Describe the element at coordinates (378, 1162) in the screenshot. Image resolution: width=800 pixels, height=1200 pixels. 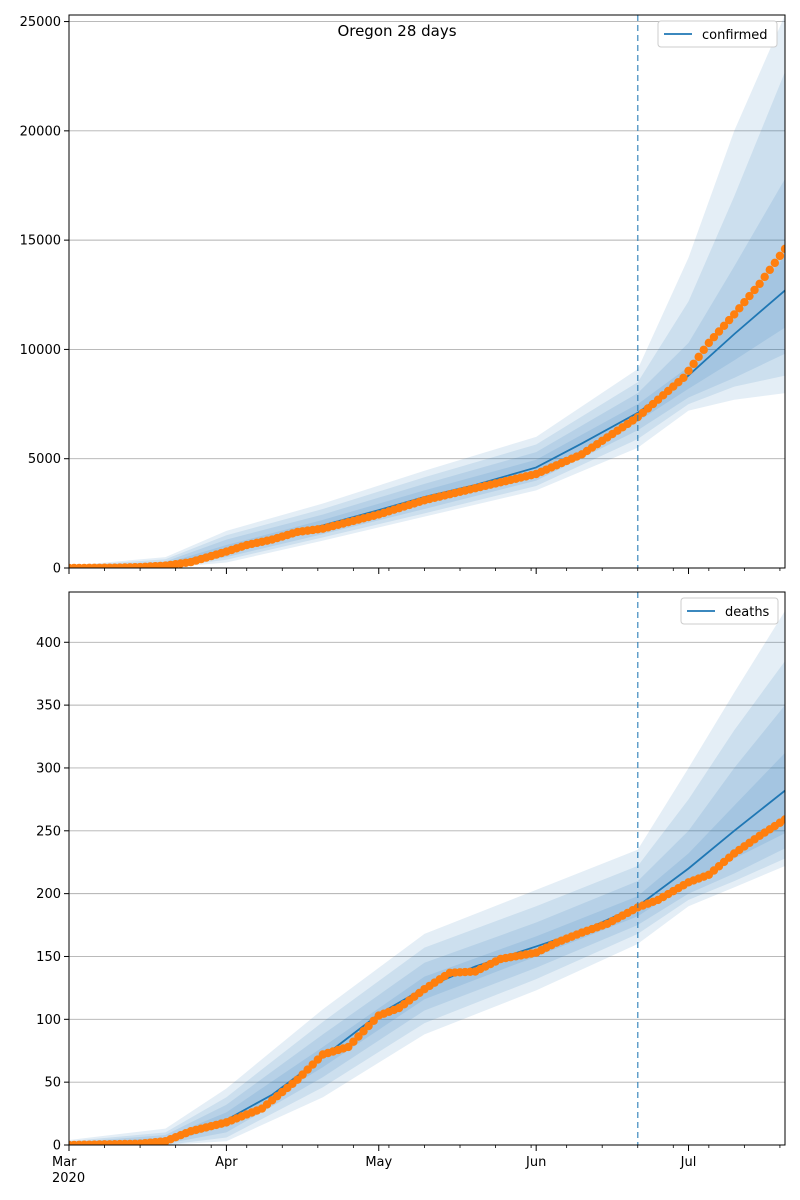
I see `bot-xtick-label: May` at that location.